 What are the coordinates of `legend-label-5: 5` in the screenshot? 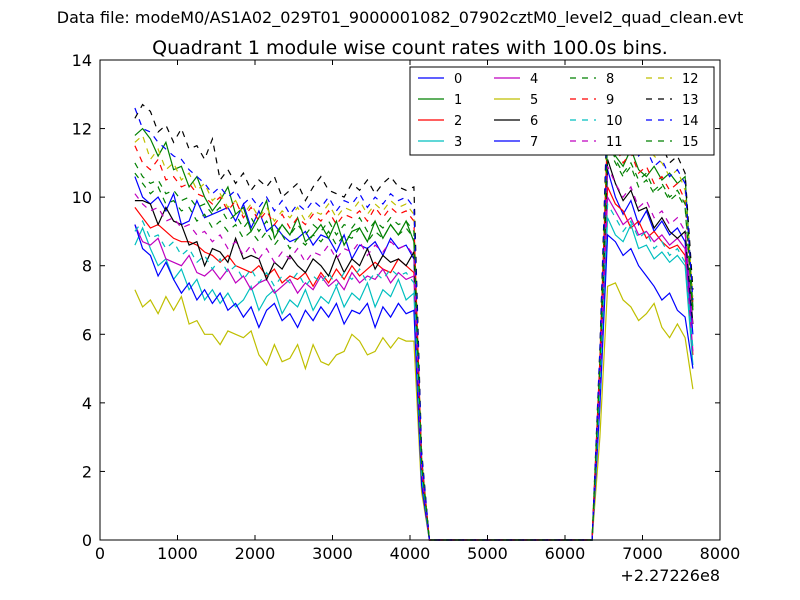 It's located at (534, 100).